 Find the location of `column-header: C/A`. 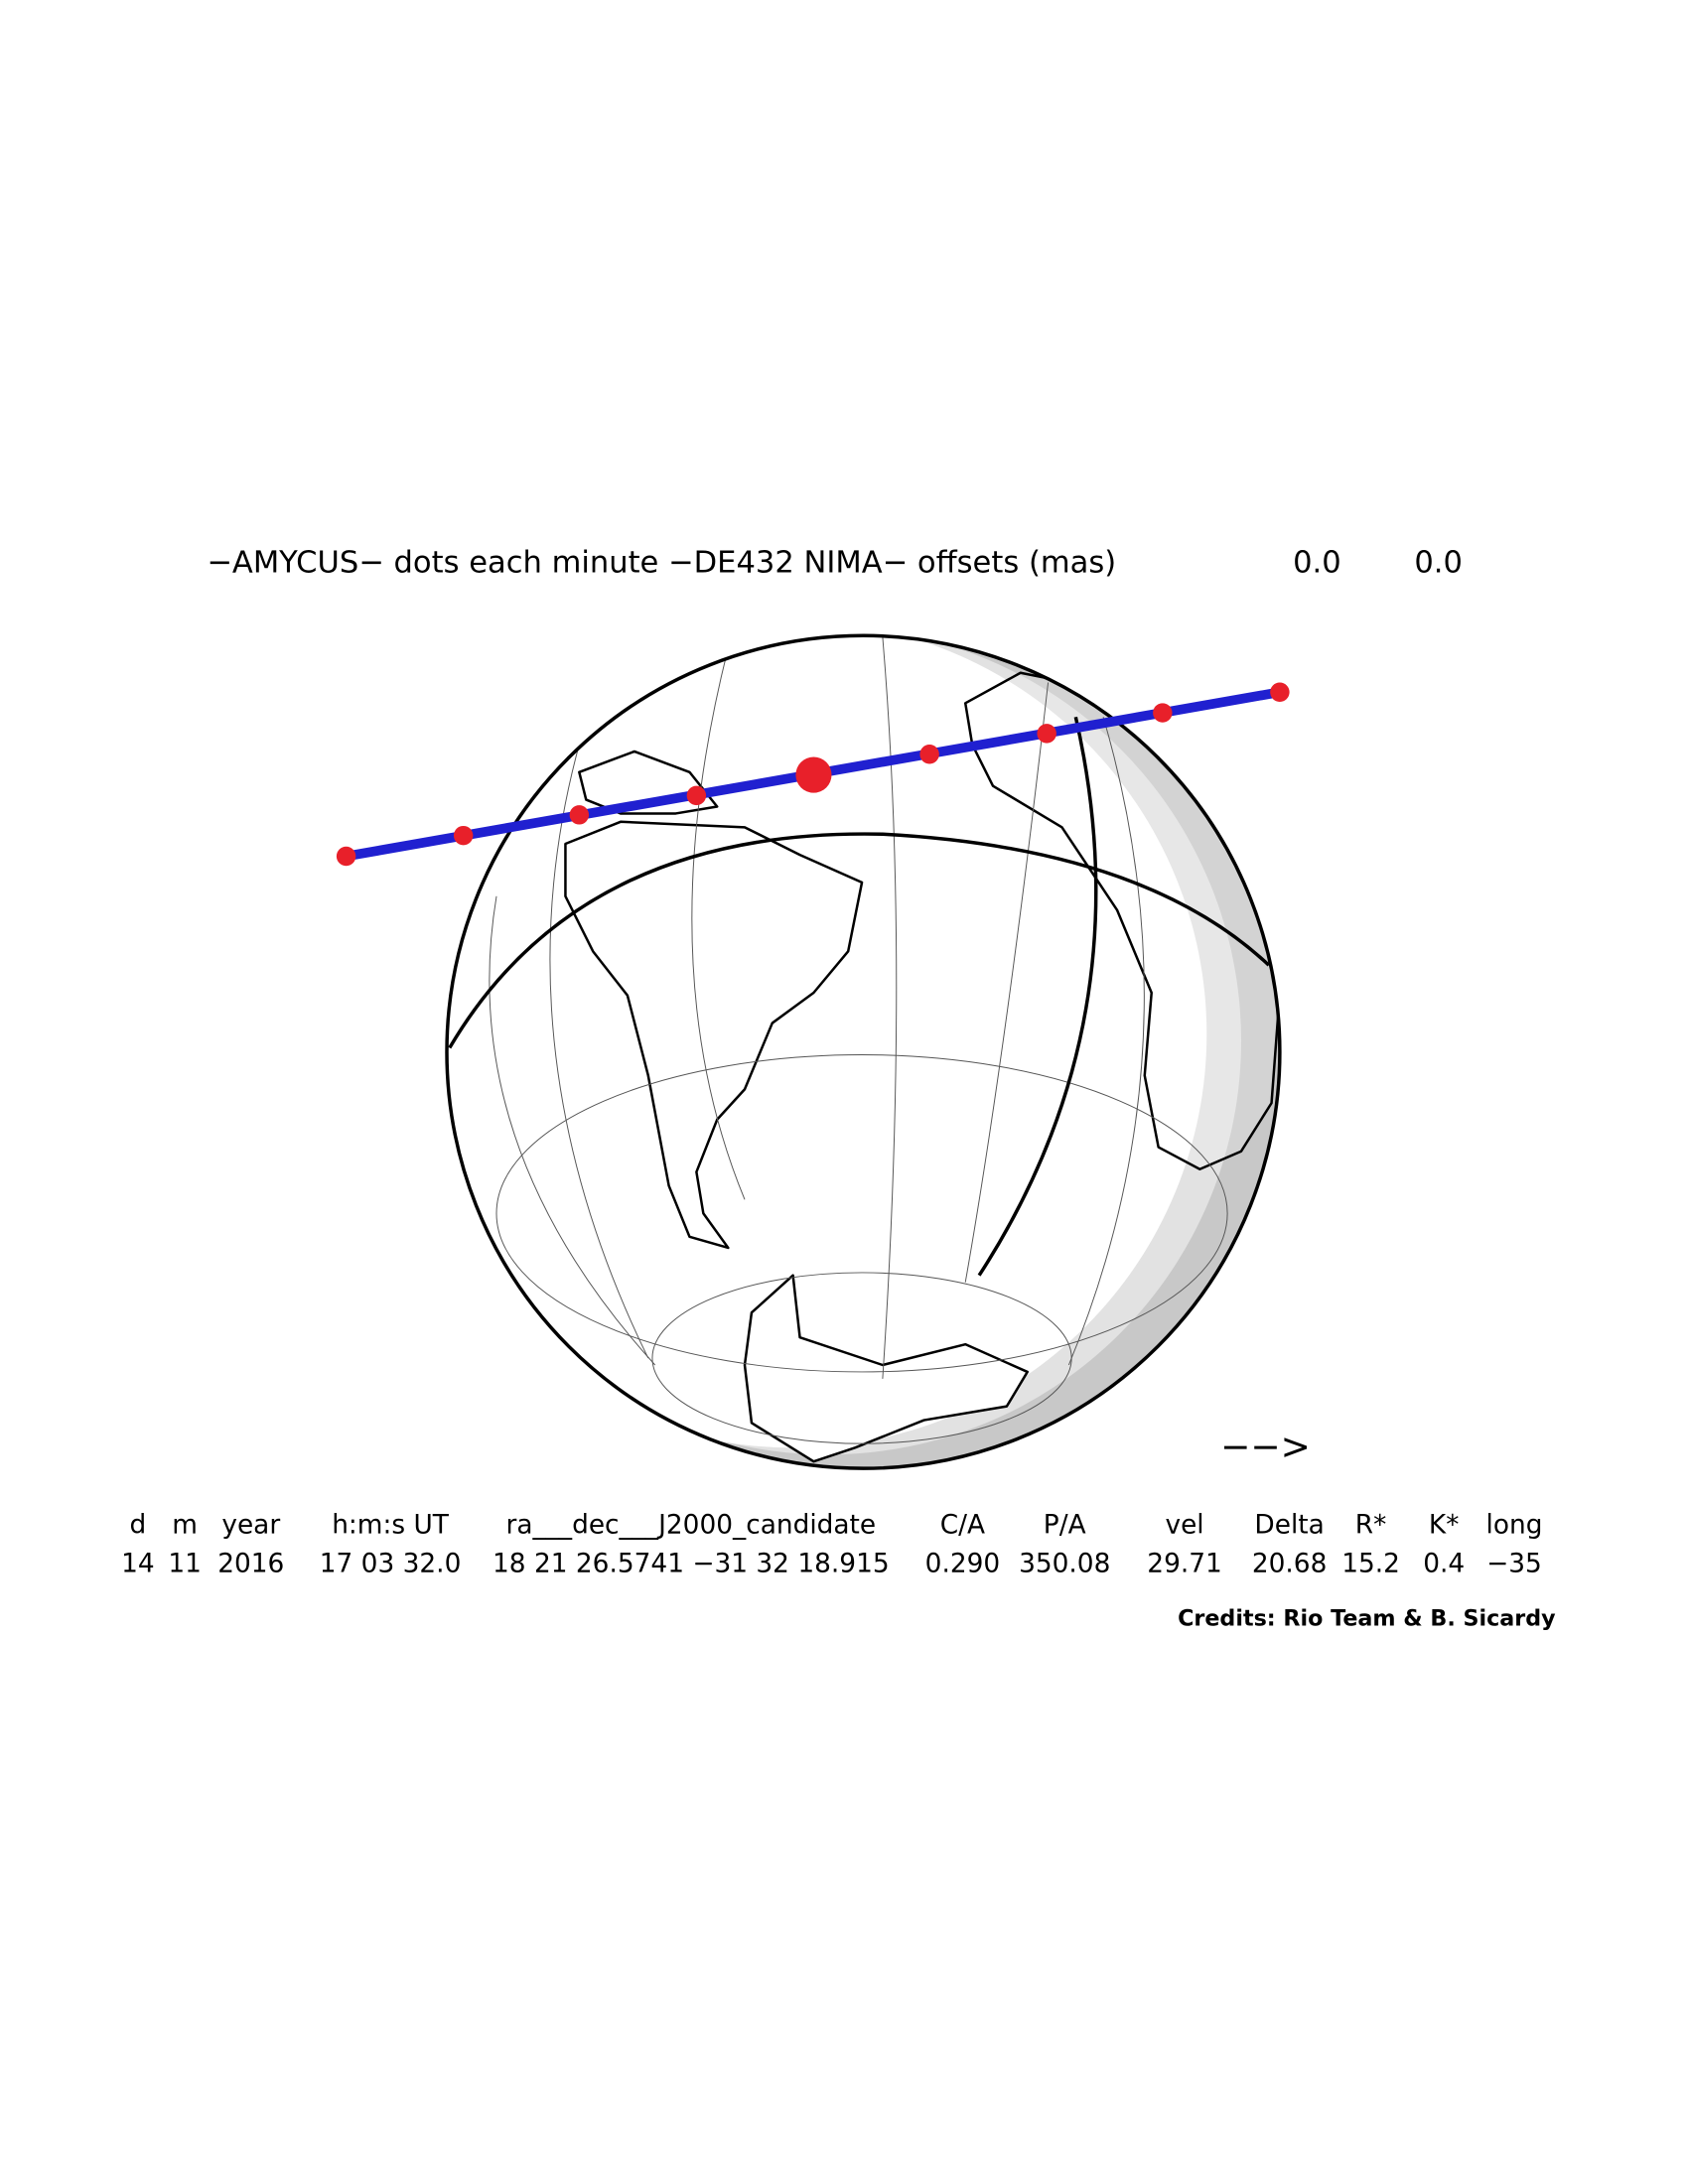

column-header: C/A is located at coordinates (962, 1525).